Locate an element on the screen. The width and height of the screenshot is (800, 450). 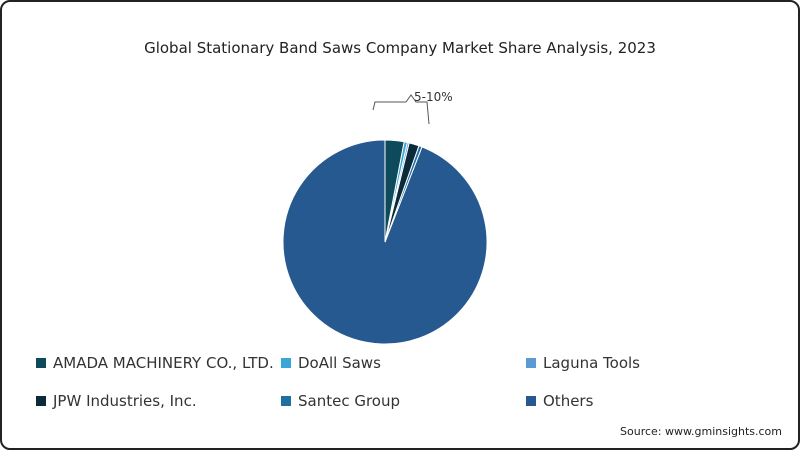
legend-item: JPW Industries, Inc. is located at coordinates (158, 401).